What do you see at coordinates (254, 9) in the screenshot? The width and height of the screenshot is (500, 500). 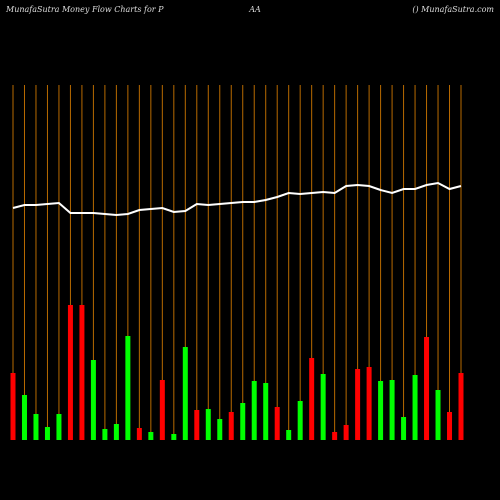 I see `chart-title-center: AA` at bounding box center [254, 9].